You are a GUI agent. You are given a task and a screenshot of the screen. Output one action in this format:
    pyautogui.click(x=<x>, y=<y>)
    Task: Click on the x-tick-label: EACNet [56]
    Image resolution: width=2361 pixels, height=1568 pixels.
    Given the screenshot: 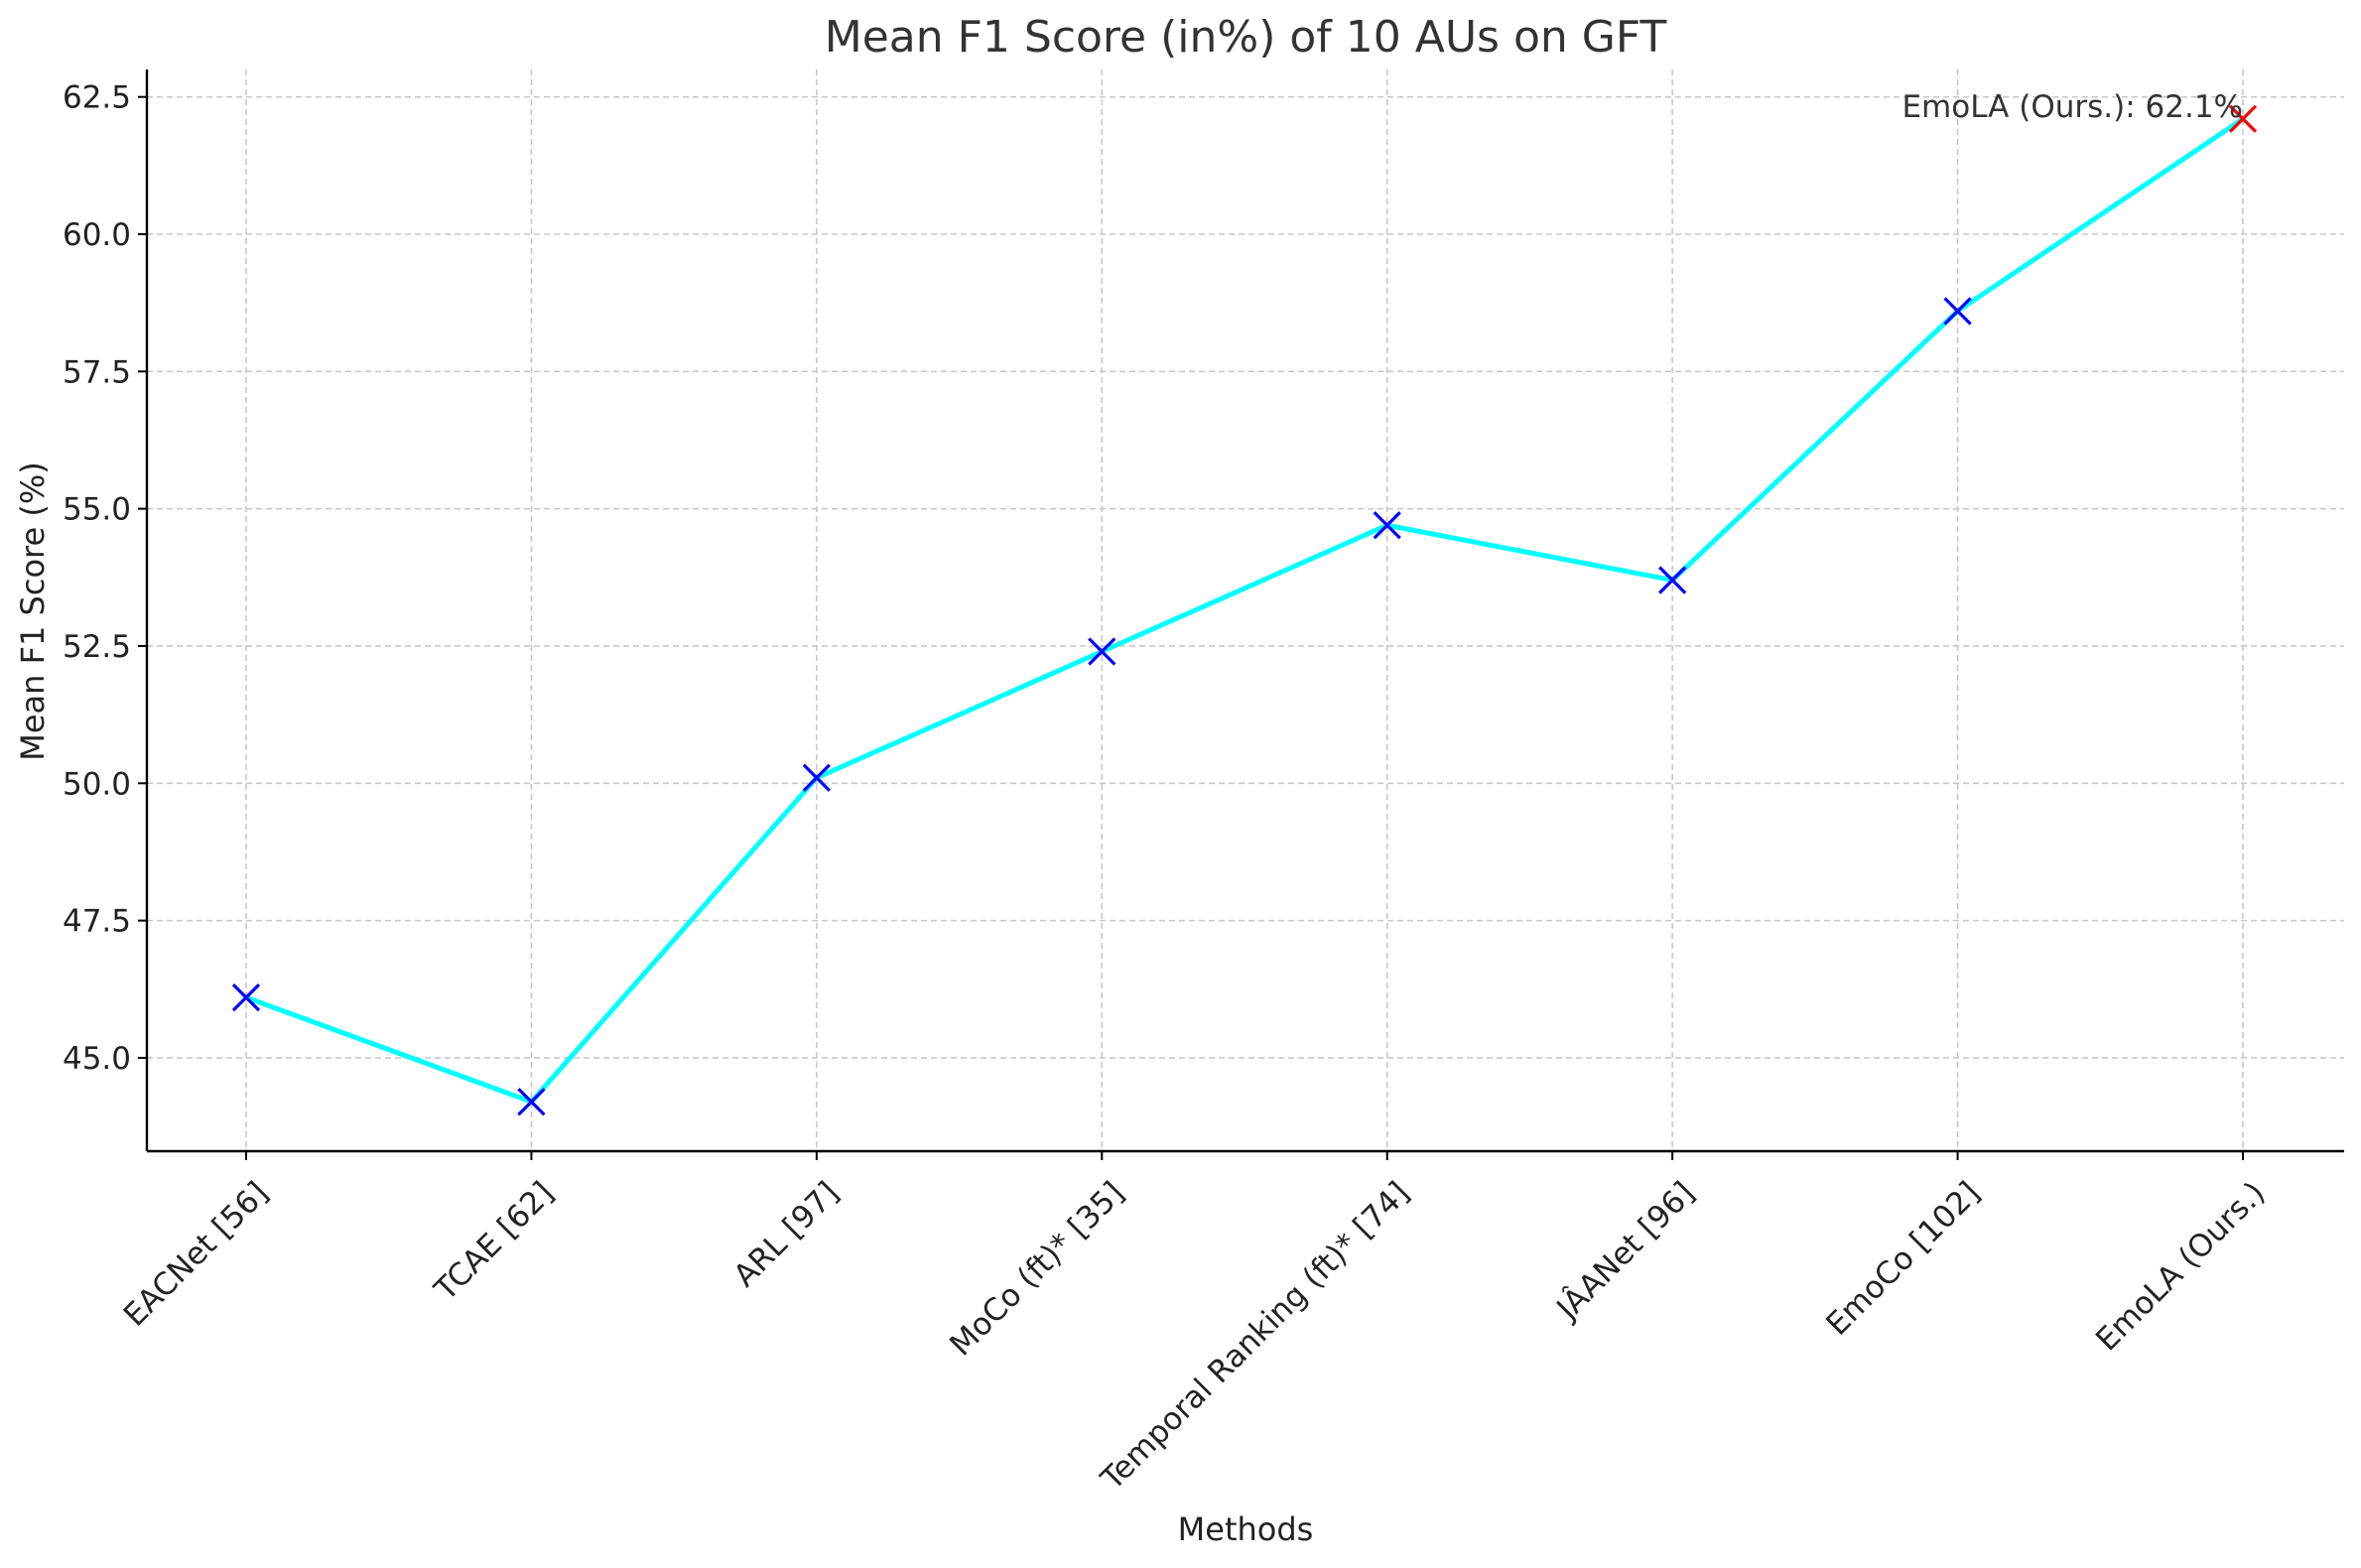 What is the action you would take?
    pyautogui.click(x=196, y=1254)
    